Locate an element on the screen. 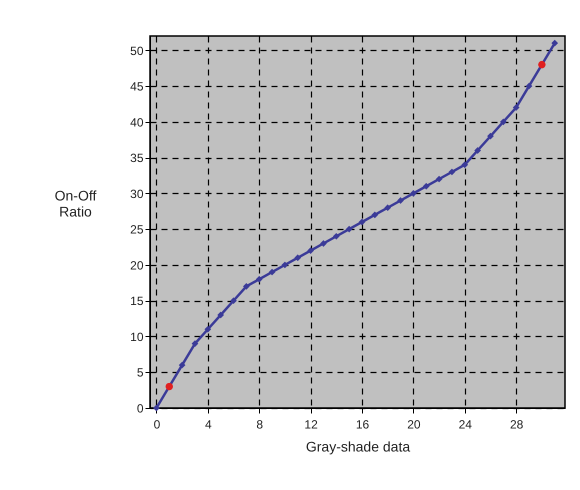 This screenshot has width=580, height=490. y-tick-label: 35 is located at coordinates (137, 158).